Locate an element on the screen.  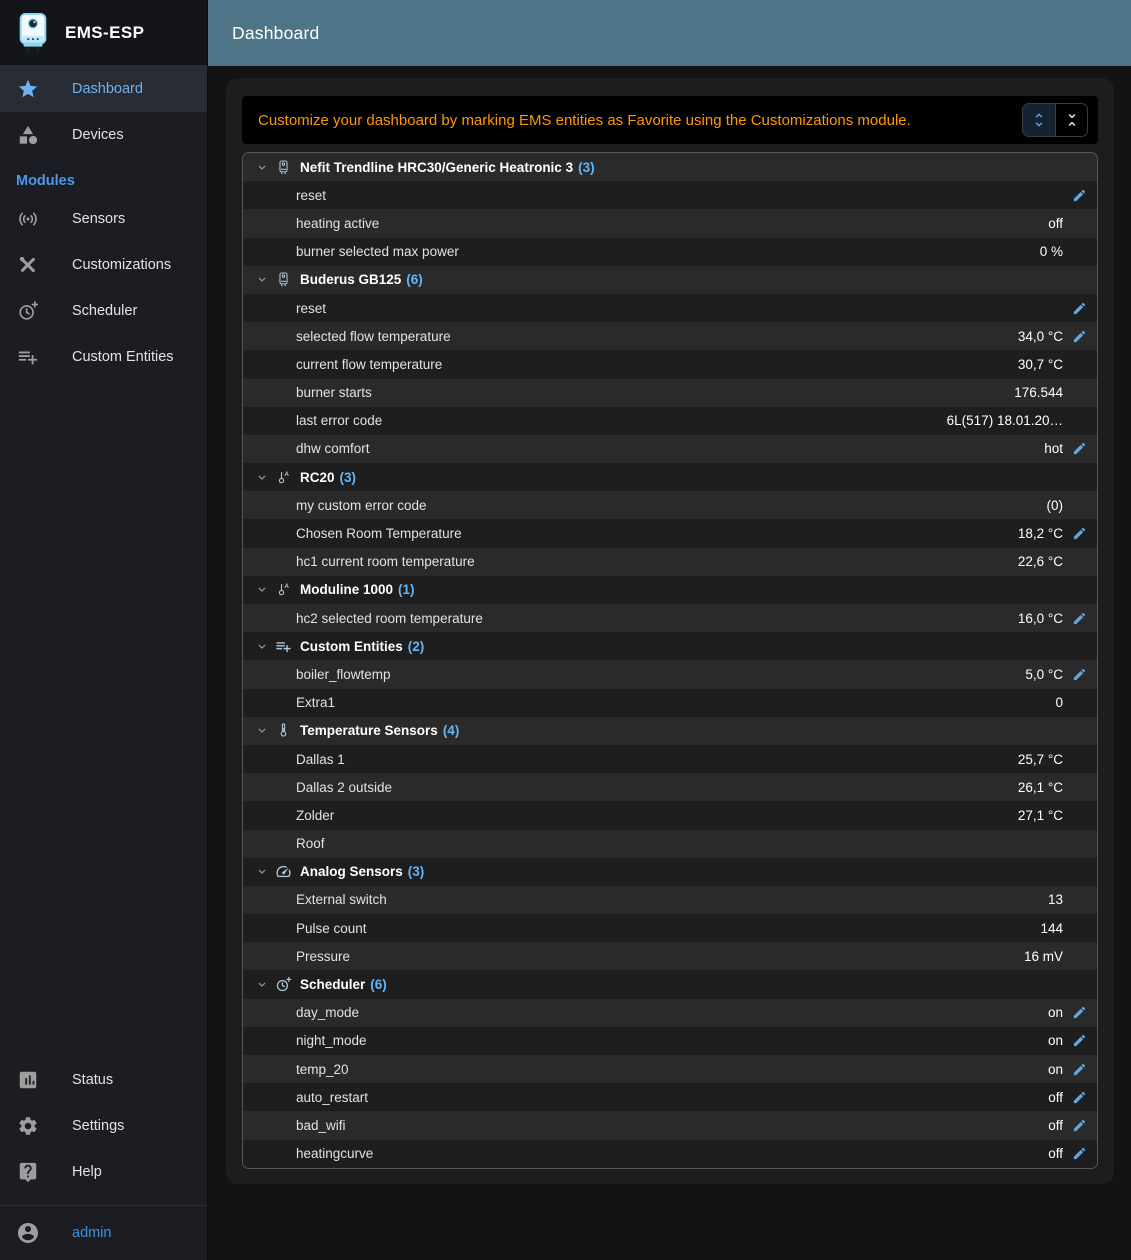
sidebar-item-label: Devices is located at coordinates (98, 135).